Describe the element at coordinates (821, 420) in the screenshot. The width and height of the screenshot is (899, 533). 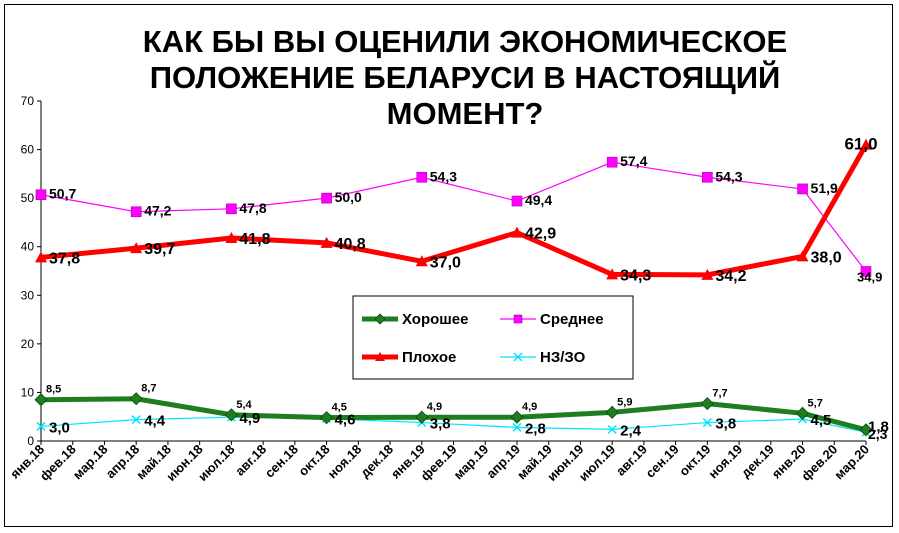
I see `data-label: 4,5` at that location.